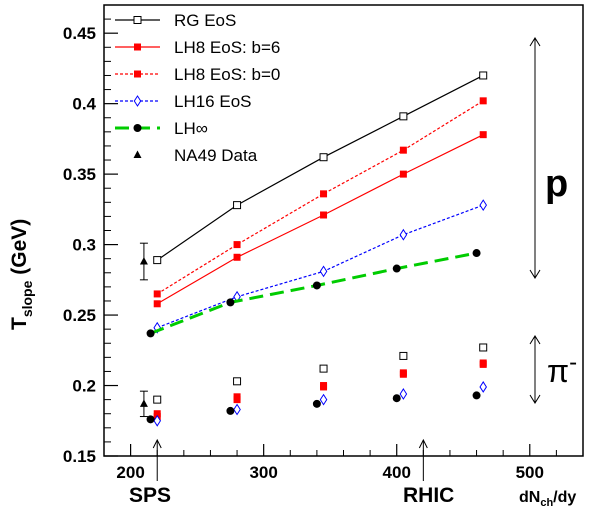 This screenshot has width=598, height=513. Describe the element at coordinates (84, 245) in the screenshot. I see `y-tick-label: 0.3` at that location.